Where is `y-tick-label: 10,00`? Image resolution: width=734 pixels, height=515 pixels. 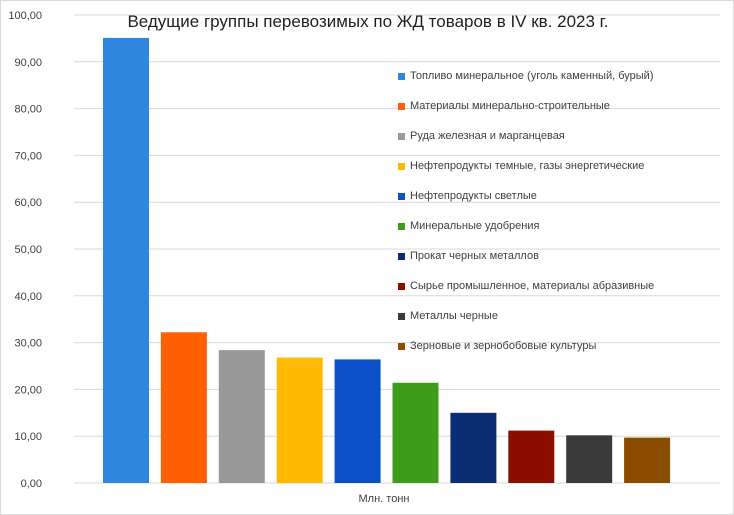
y-tick-label: 10,00 is located at coordinates (28, 437).